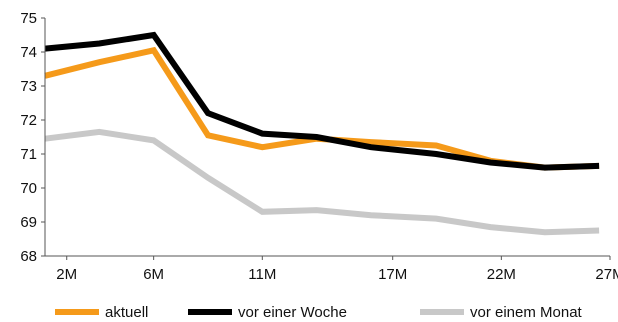 The width and height of the screenshot is (618, 322). What do you see at coordinates (392, 274) in the screenshot?
I see `x-tick-label: 17M` at bounding box center [392, 274].